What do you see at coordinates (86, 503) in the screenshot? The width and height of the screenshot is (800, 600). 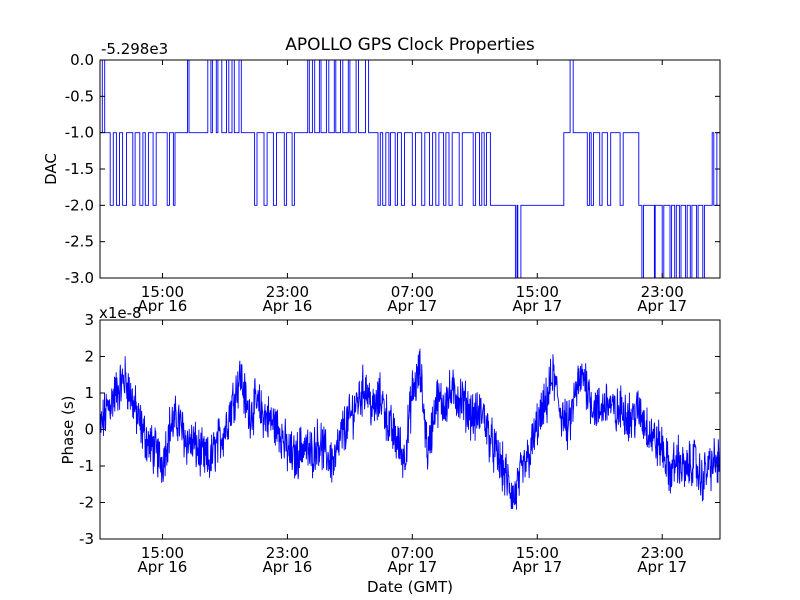 I see `phase-y-tick-label: -2` at bounding box center [86, 503].